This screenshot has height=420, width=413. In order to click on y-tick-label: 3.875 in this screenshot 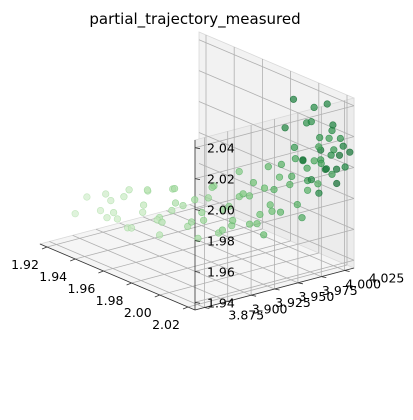, I will do `click(246, 315)`.